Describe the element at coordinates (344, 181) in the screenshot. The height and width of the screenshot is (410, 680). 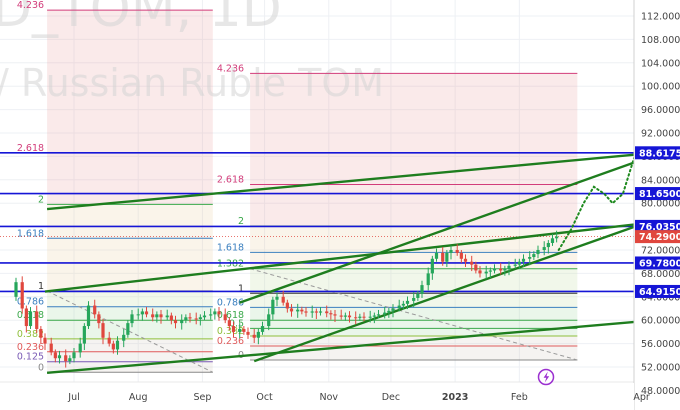
I see `trendline` at that location.